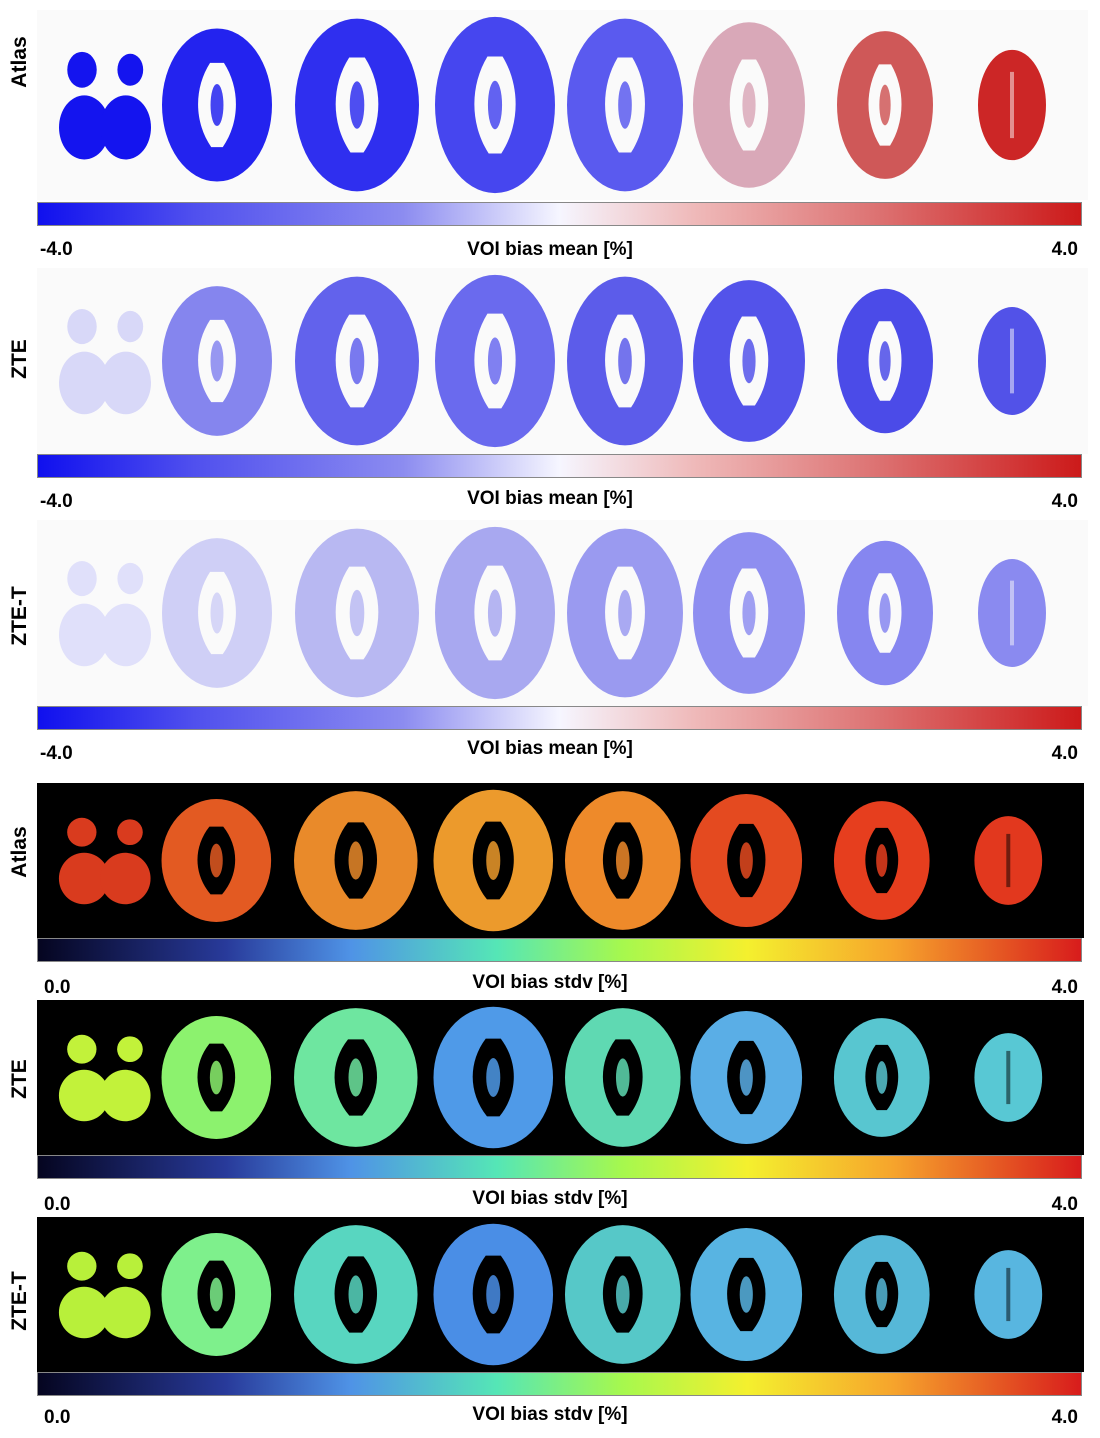  Describe the element at coordinates (1064, 1417) in the screenshot. I see `colorbar-max: 4.0` at that location.